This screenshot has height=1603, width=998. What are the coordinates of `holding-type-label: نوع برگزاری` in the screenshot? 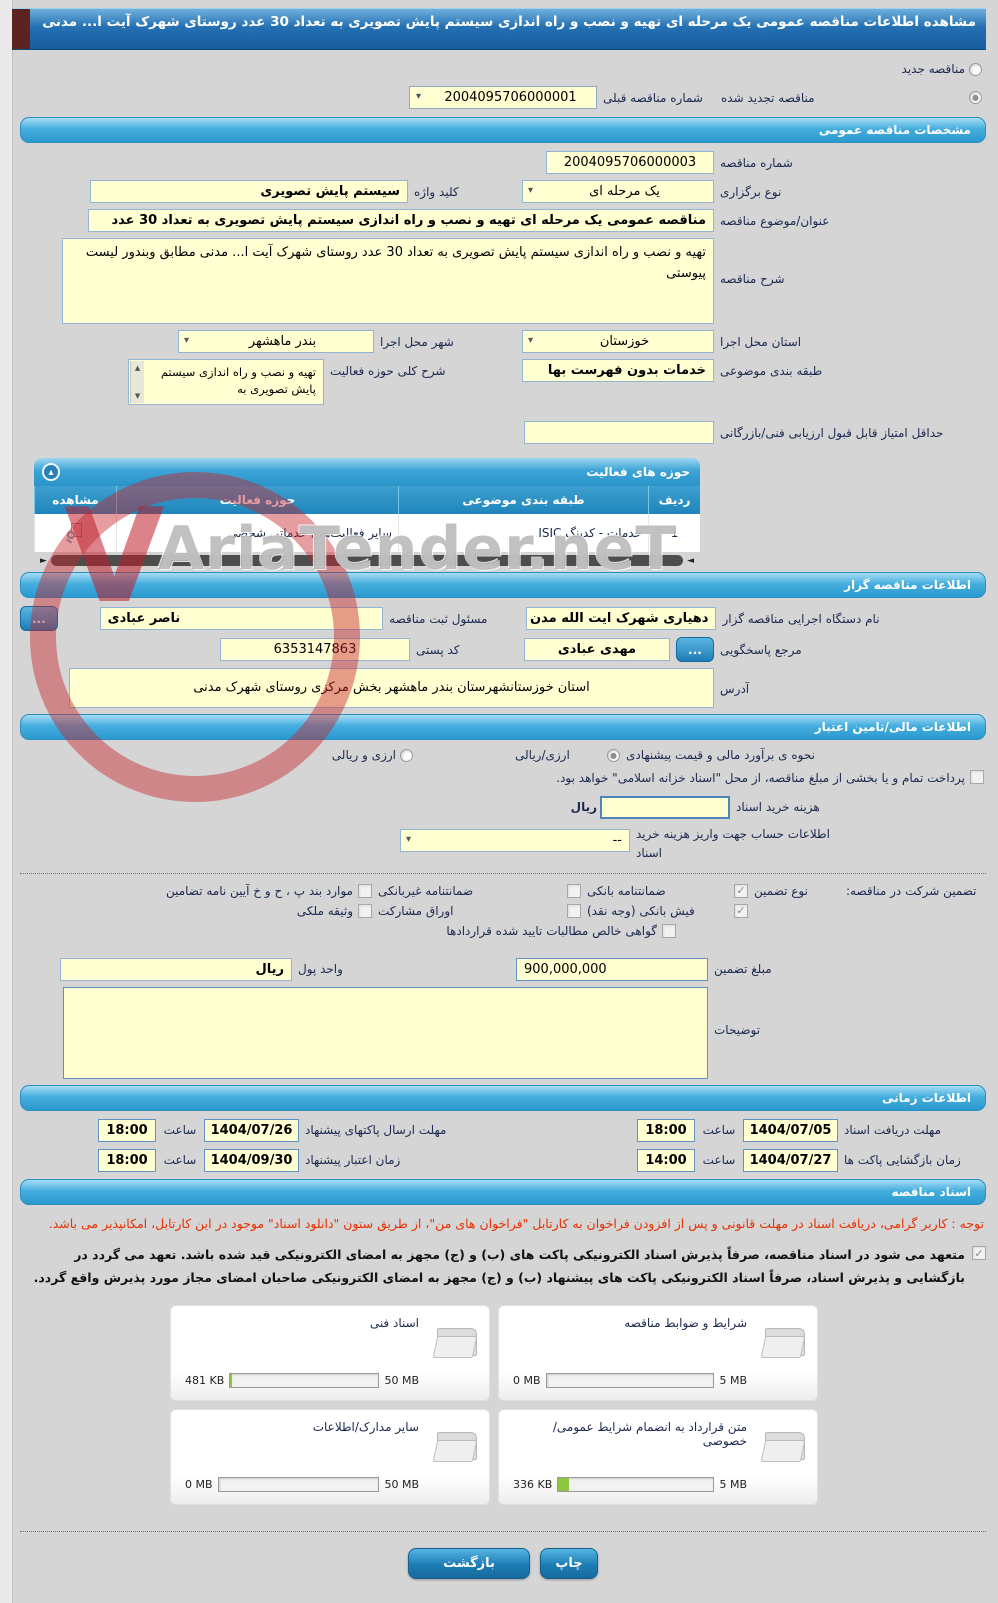 It's located at (751, 191).